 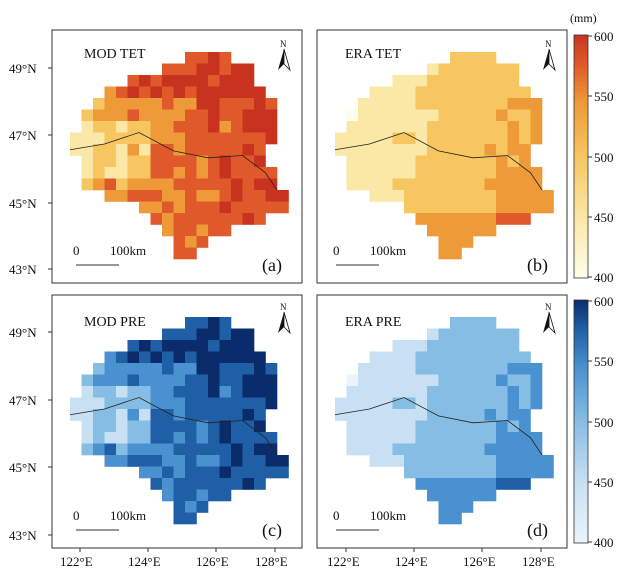 I want to click on colorbar-tick: 450, so click(x=604, y=482).